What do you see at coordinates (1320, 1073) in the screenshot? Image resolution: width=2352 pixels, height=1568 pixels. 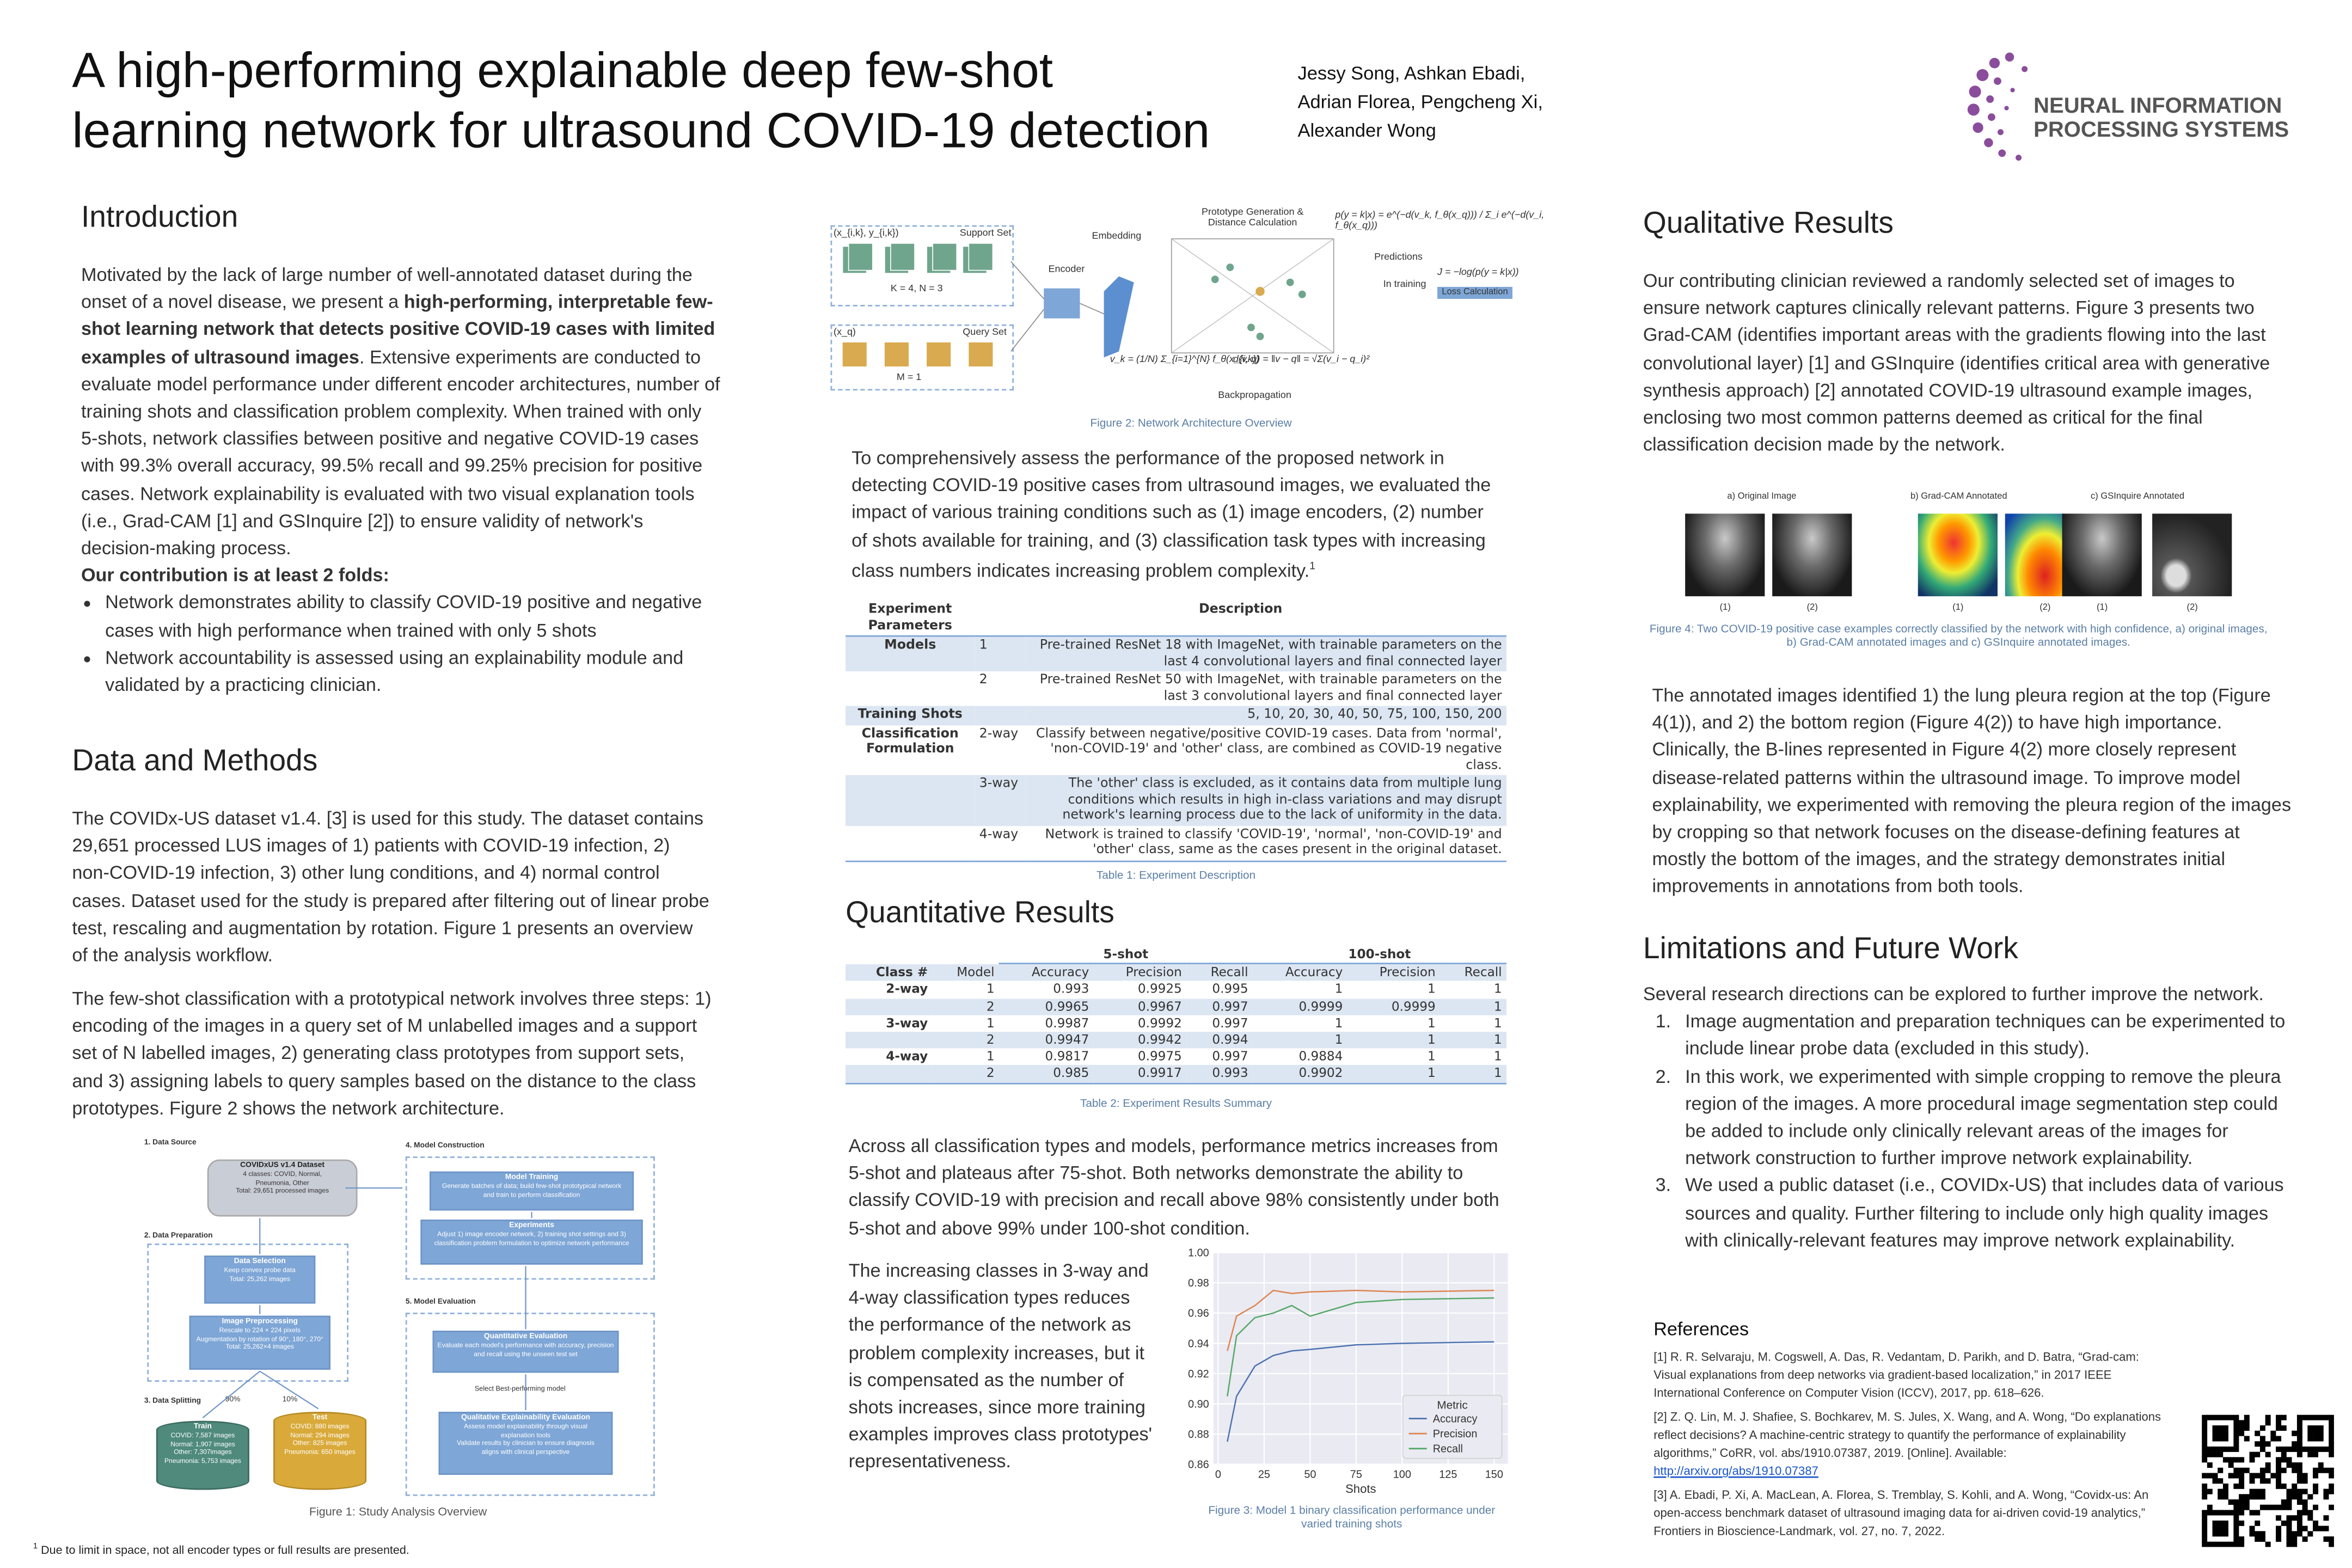 I see `value-cell: 0.9902` at bounding box center [1320, 1073].